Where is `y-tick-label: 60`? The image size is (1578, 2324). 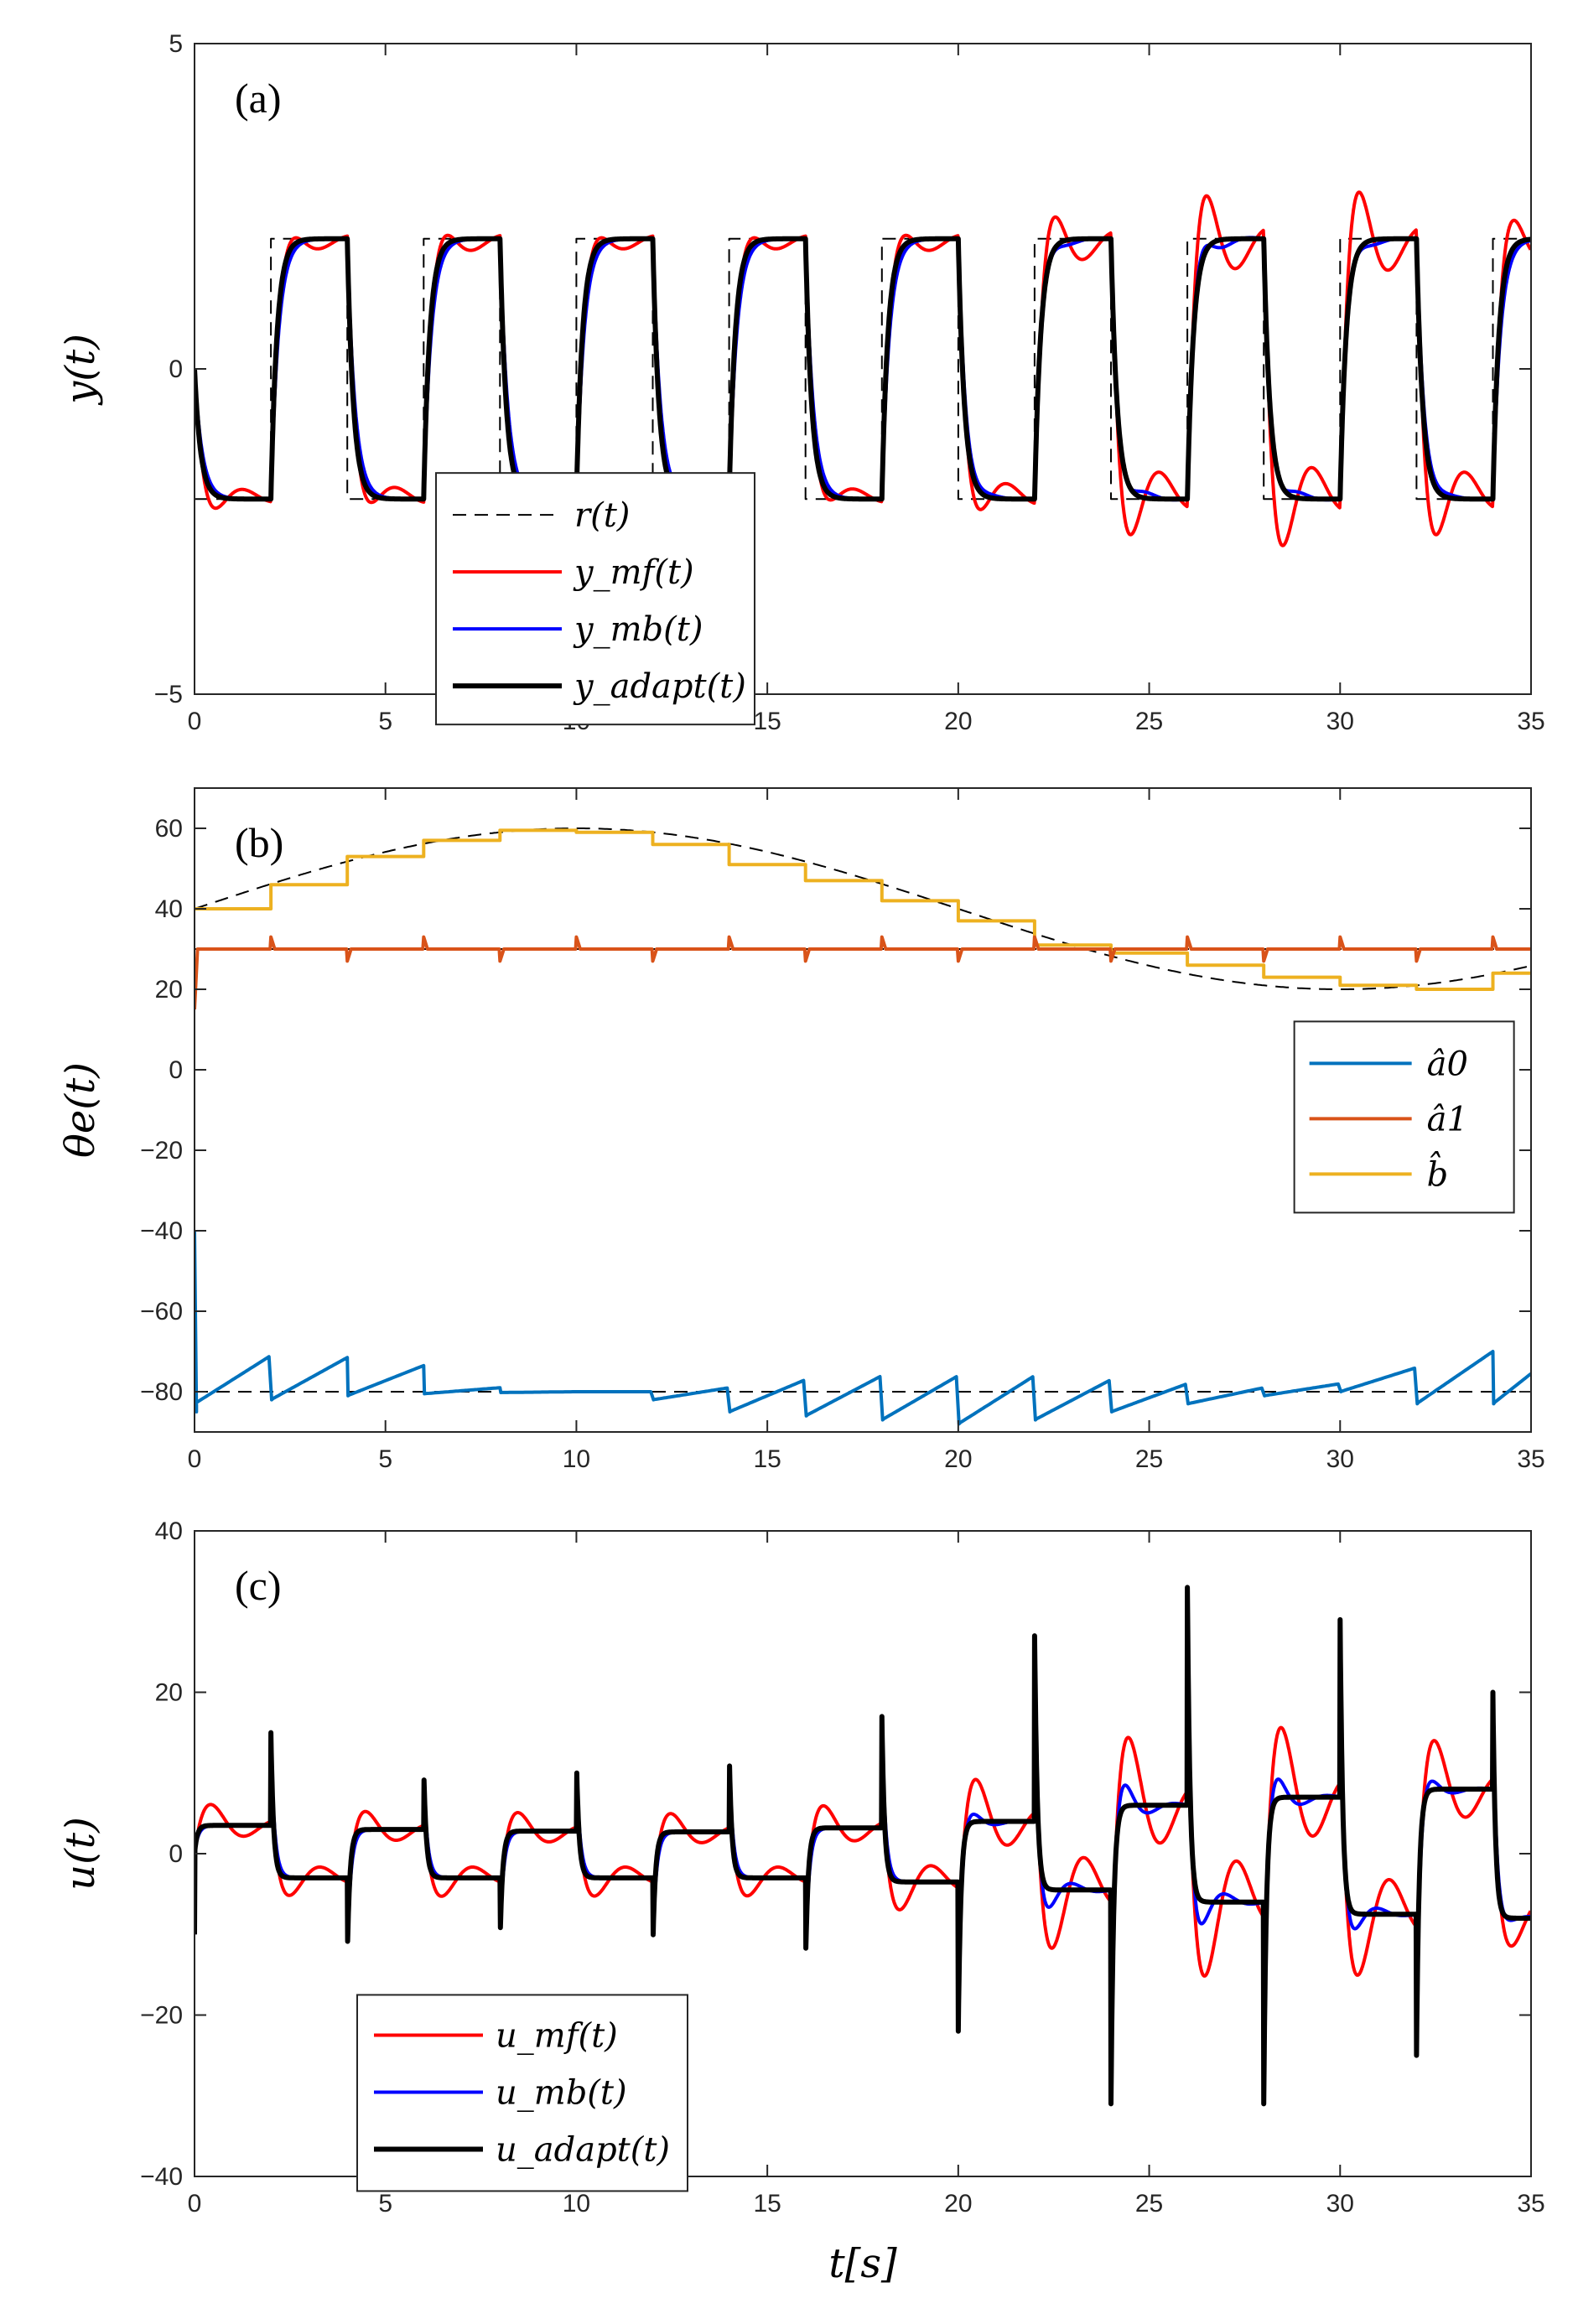 y-tick-label: 60 is located at coordinates (169, 829).